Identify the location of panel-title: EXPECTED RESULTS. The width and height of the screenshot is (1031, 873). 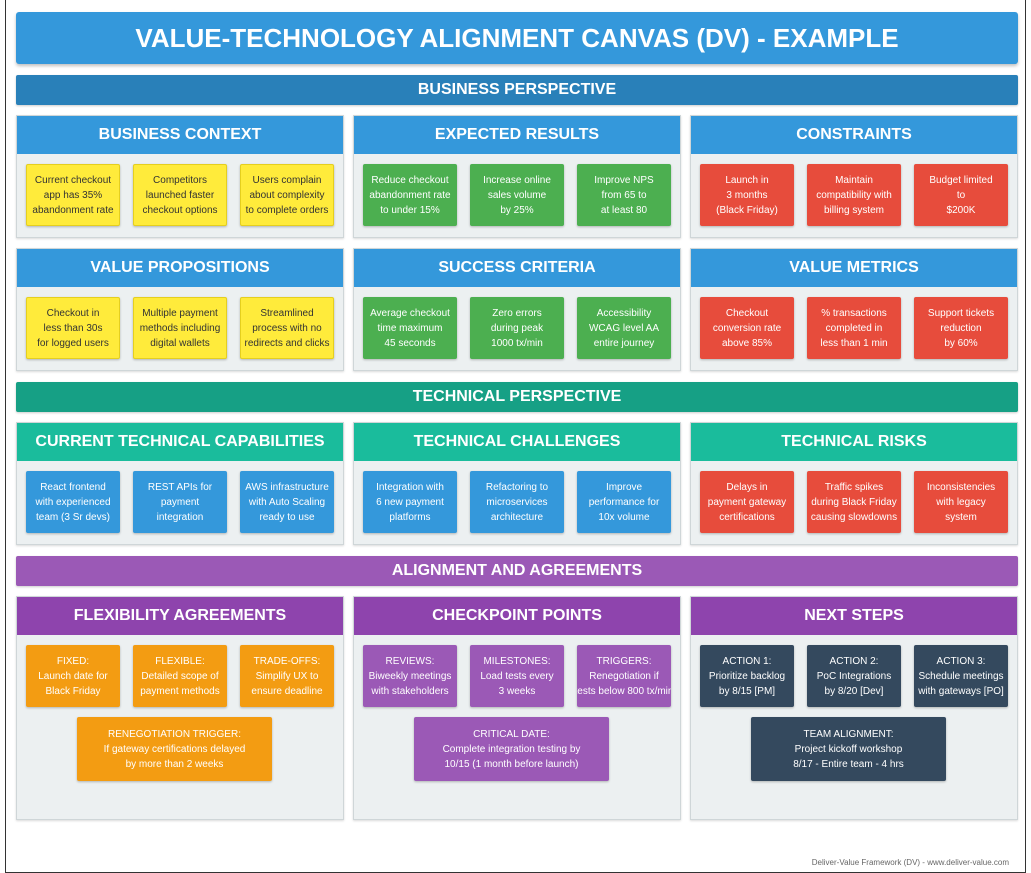
(517, 135).